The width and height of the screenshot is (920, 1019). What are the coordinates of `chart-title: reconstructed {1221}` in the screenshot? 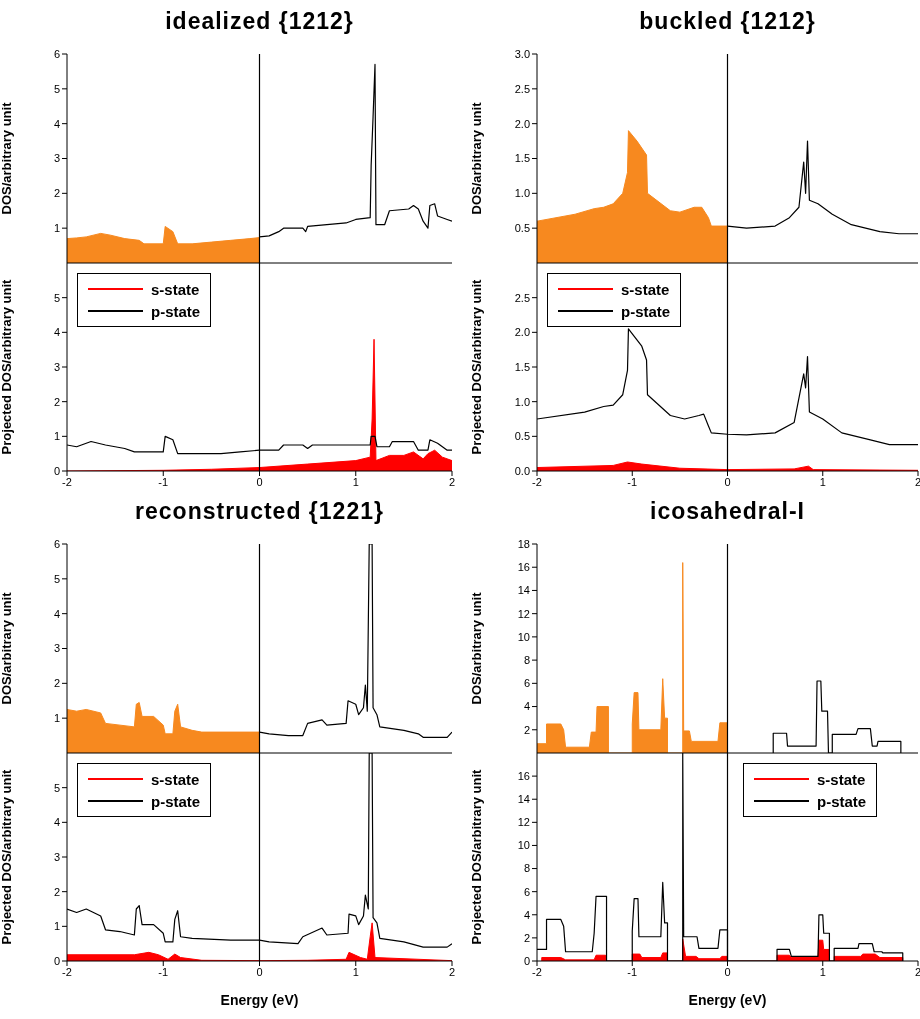 It's located at (259, 511).